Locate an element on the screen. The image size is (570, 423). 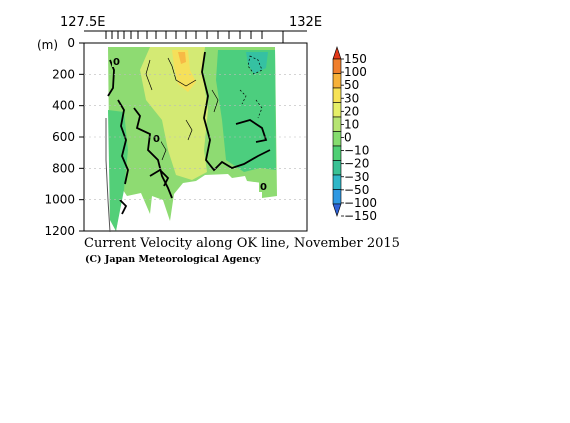
contour-ten is located at coordinates (182, 109).